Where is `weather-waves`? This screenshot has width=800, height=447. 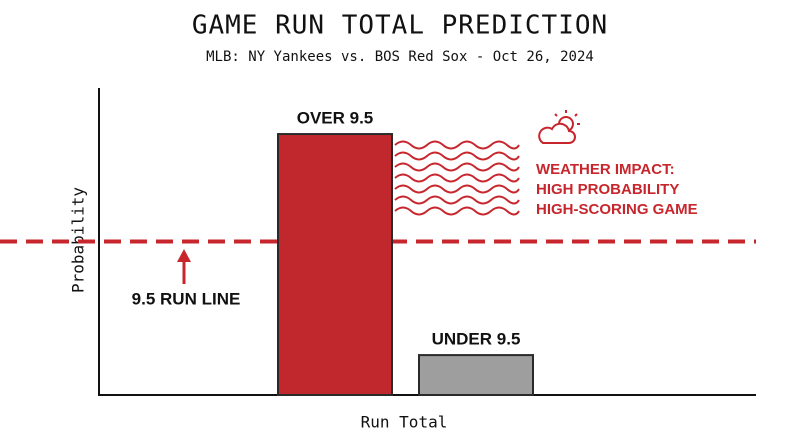 weather-waves is located at coordinates (457, 178).